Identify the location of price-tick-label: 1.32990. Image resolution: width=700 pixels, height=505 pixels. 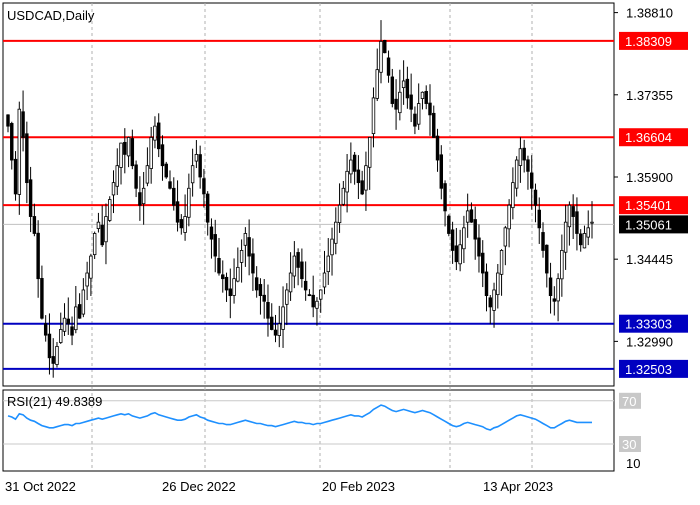
(649, 341).